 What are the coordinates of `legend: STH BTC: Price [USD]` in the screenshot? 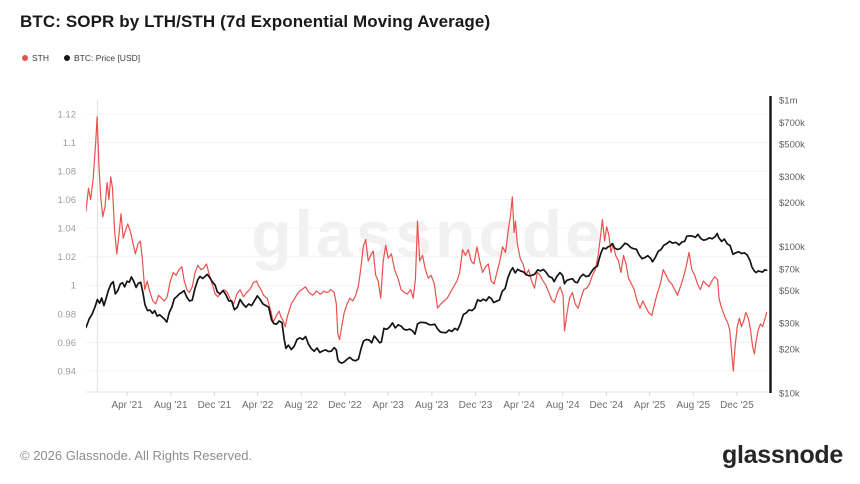 It's located at (81, 58).